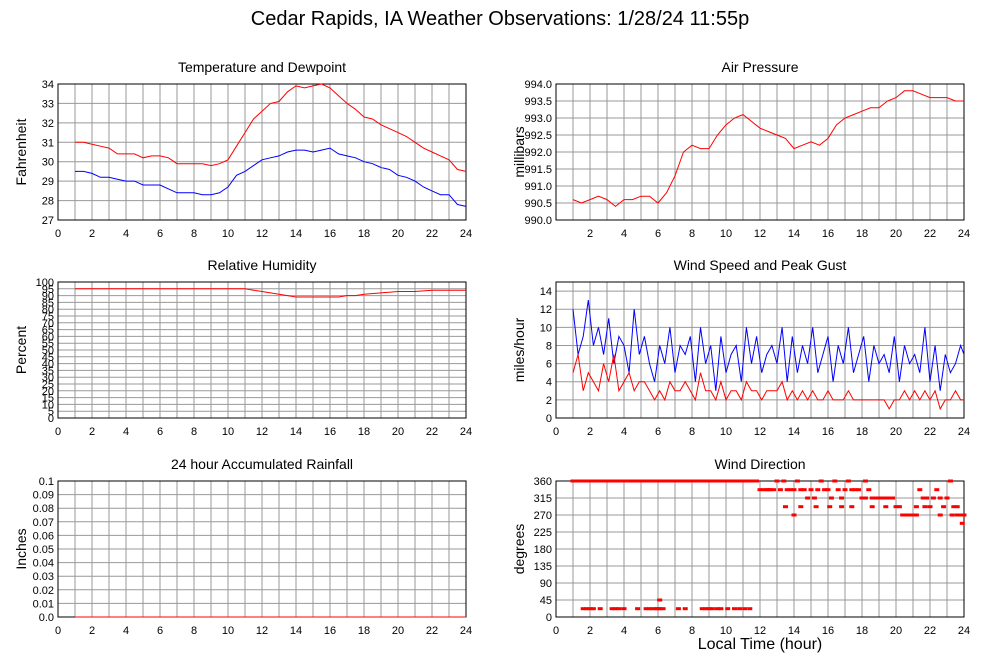  What do you see at coordinates (556, 631) in the screenshot?
I see `winddir-xtick-label: 0` at bounding box center [556, 631].